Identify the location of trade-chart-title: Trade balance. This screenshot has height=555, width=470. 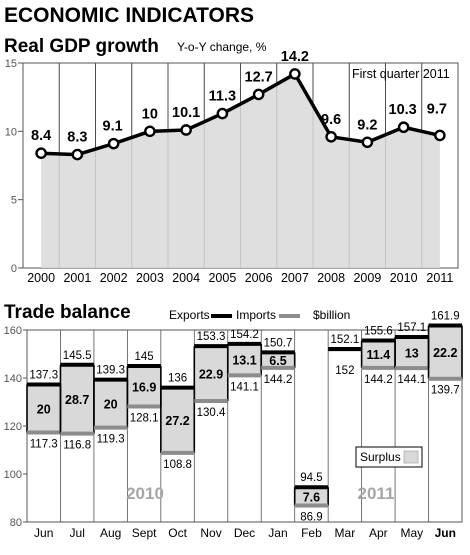
(67, 312).